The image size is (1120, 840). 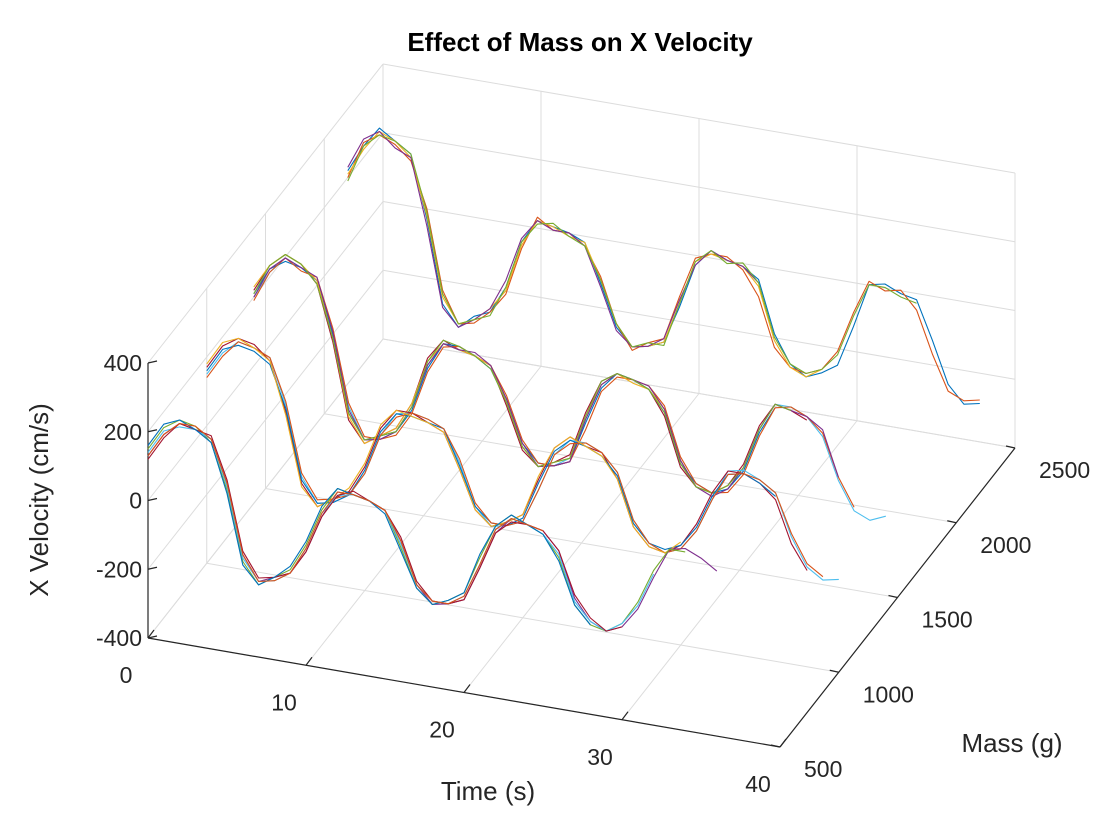 What do you see at coordinates (123, 363) in the screenshot?
I see `z-tick-label: 400` at bounding box center [123, 363].